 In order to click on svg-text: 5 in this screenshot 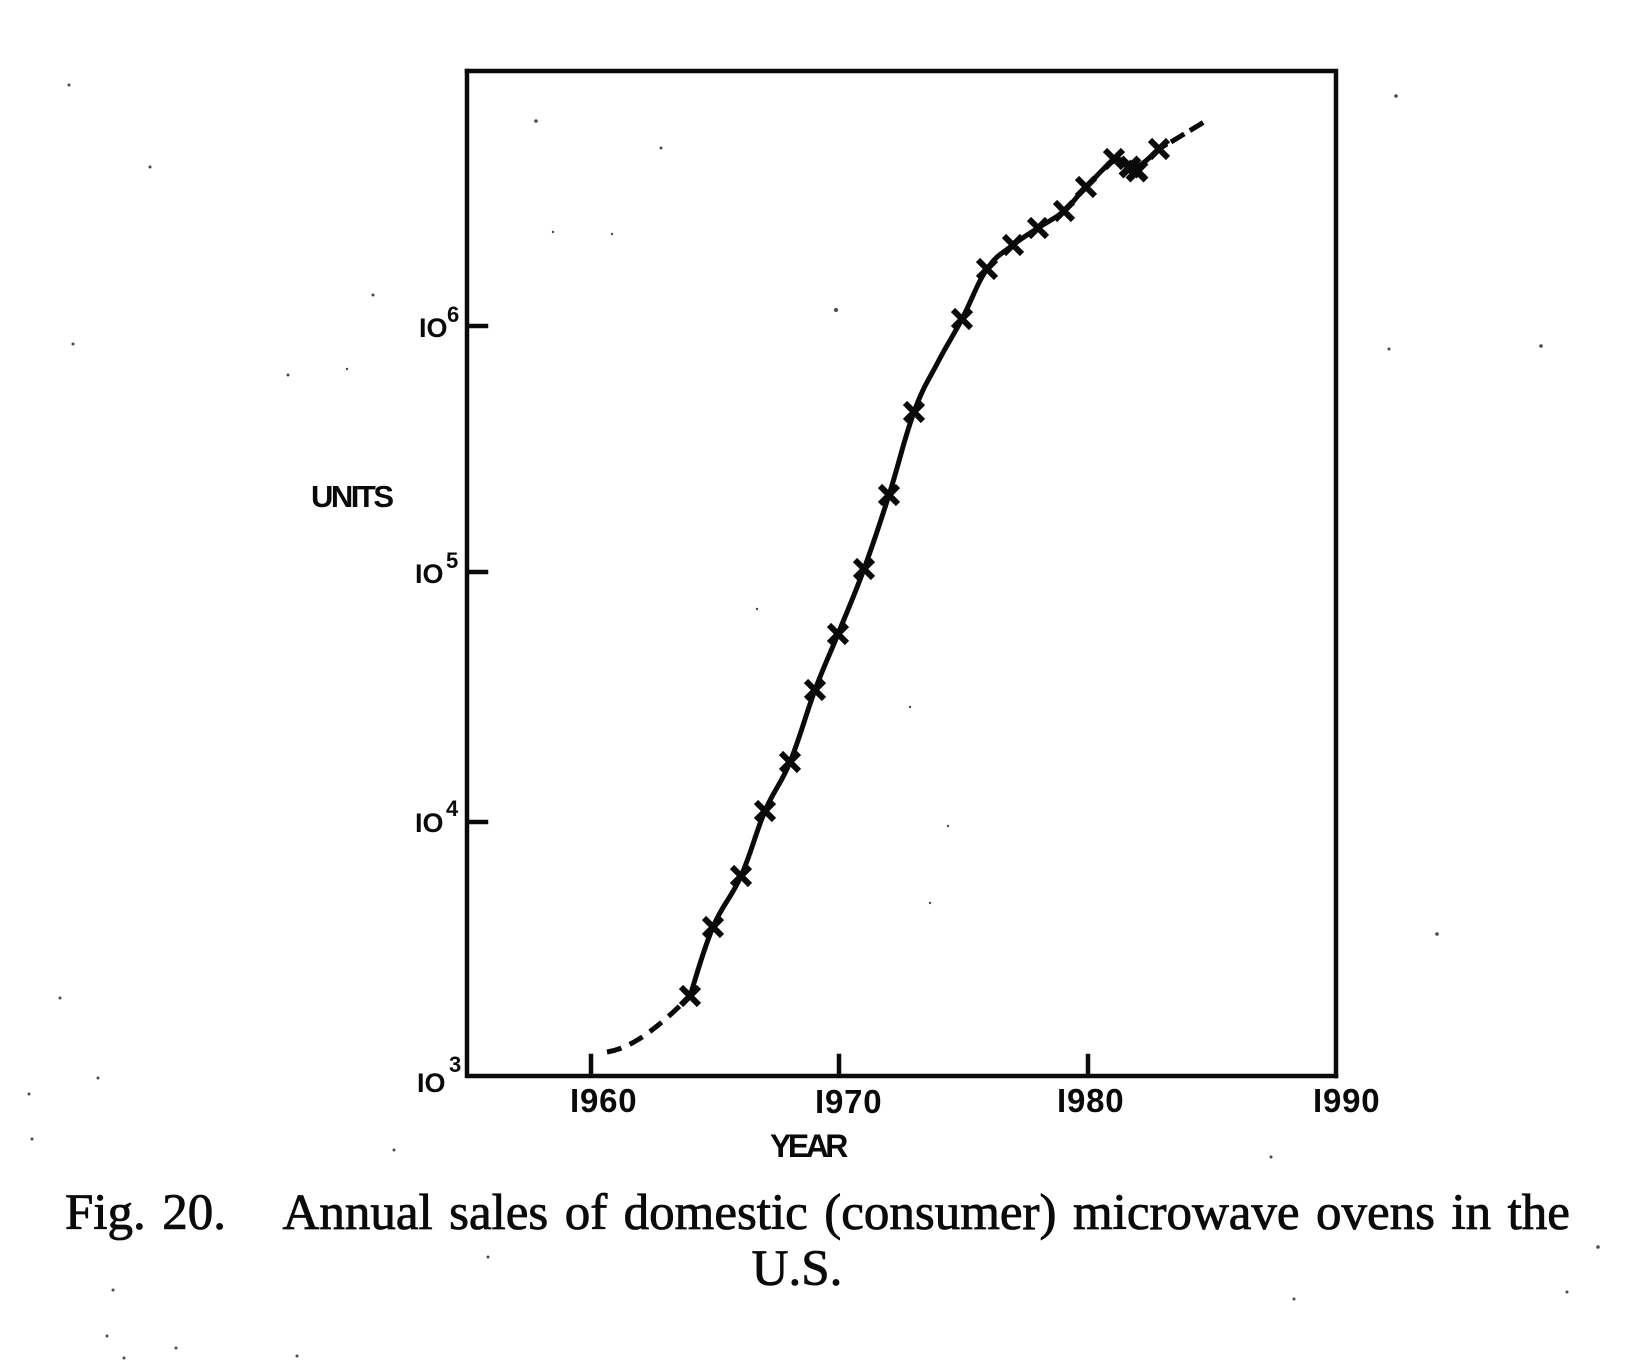, I will do `click(452, 560)`.